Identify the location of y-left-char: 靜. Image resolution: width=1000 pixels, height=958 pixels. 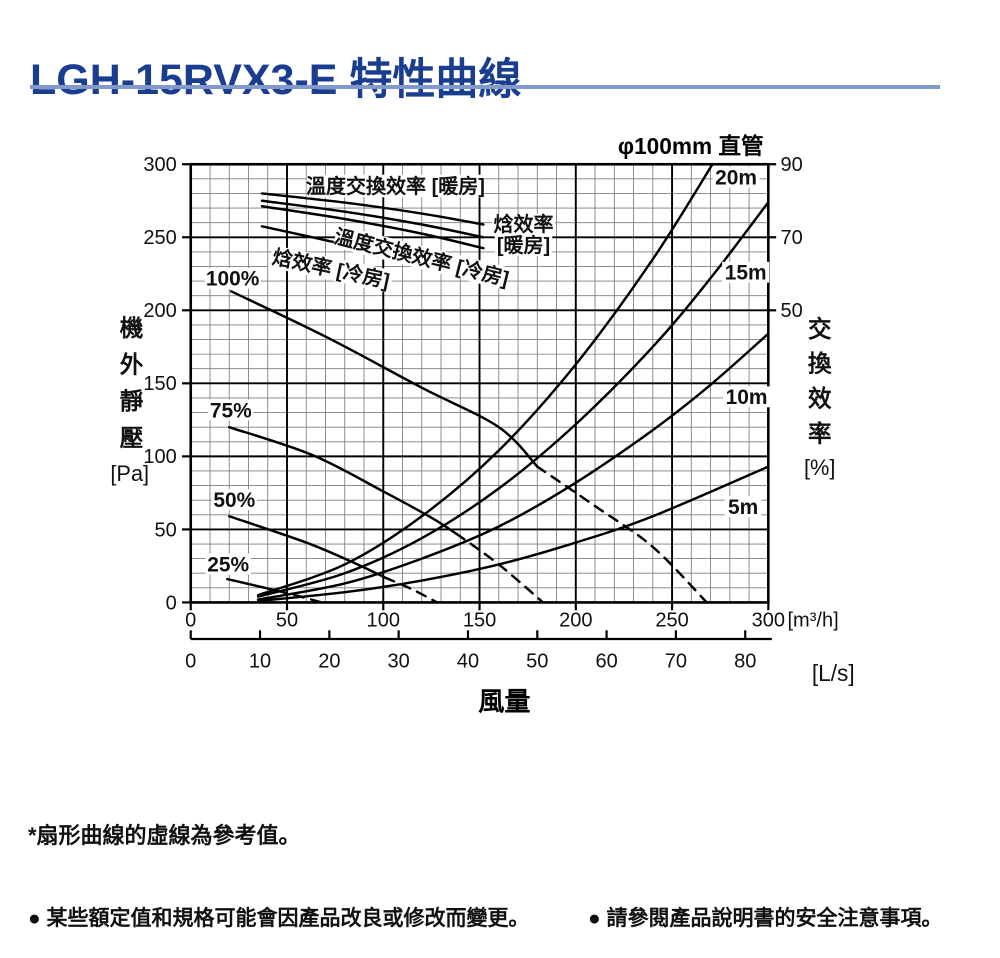
(132, 401).